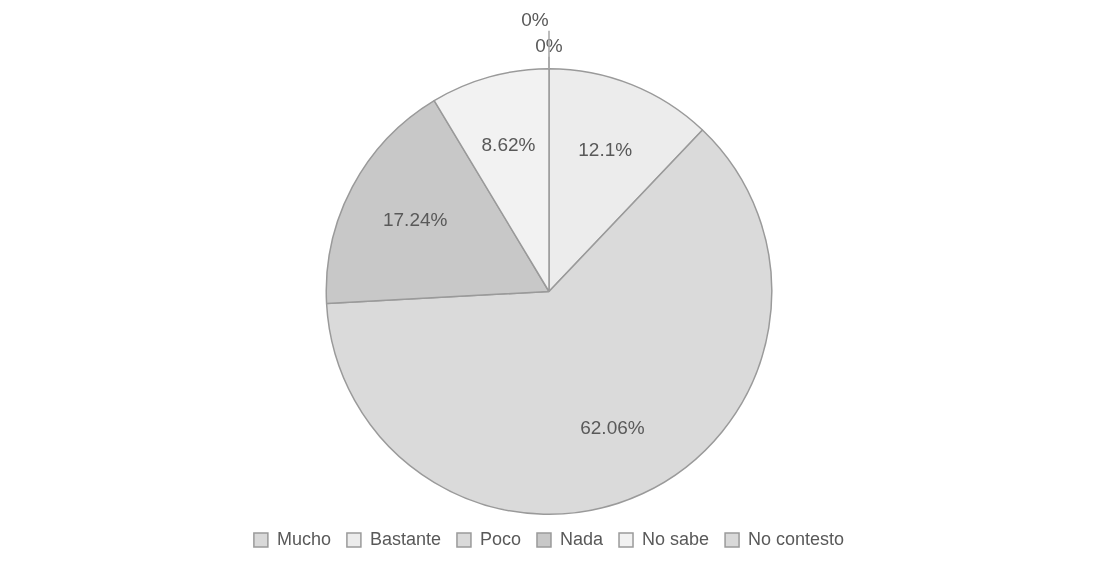  Describe the element at coordinates (605, 150) in the screenshot. I see `data-label: 12.1%` at that location.